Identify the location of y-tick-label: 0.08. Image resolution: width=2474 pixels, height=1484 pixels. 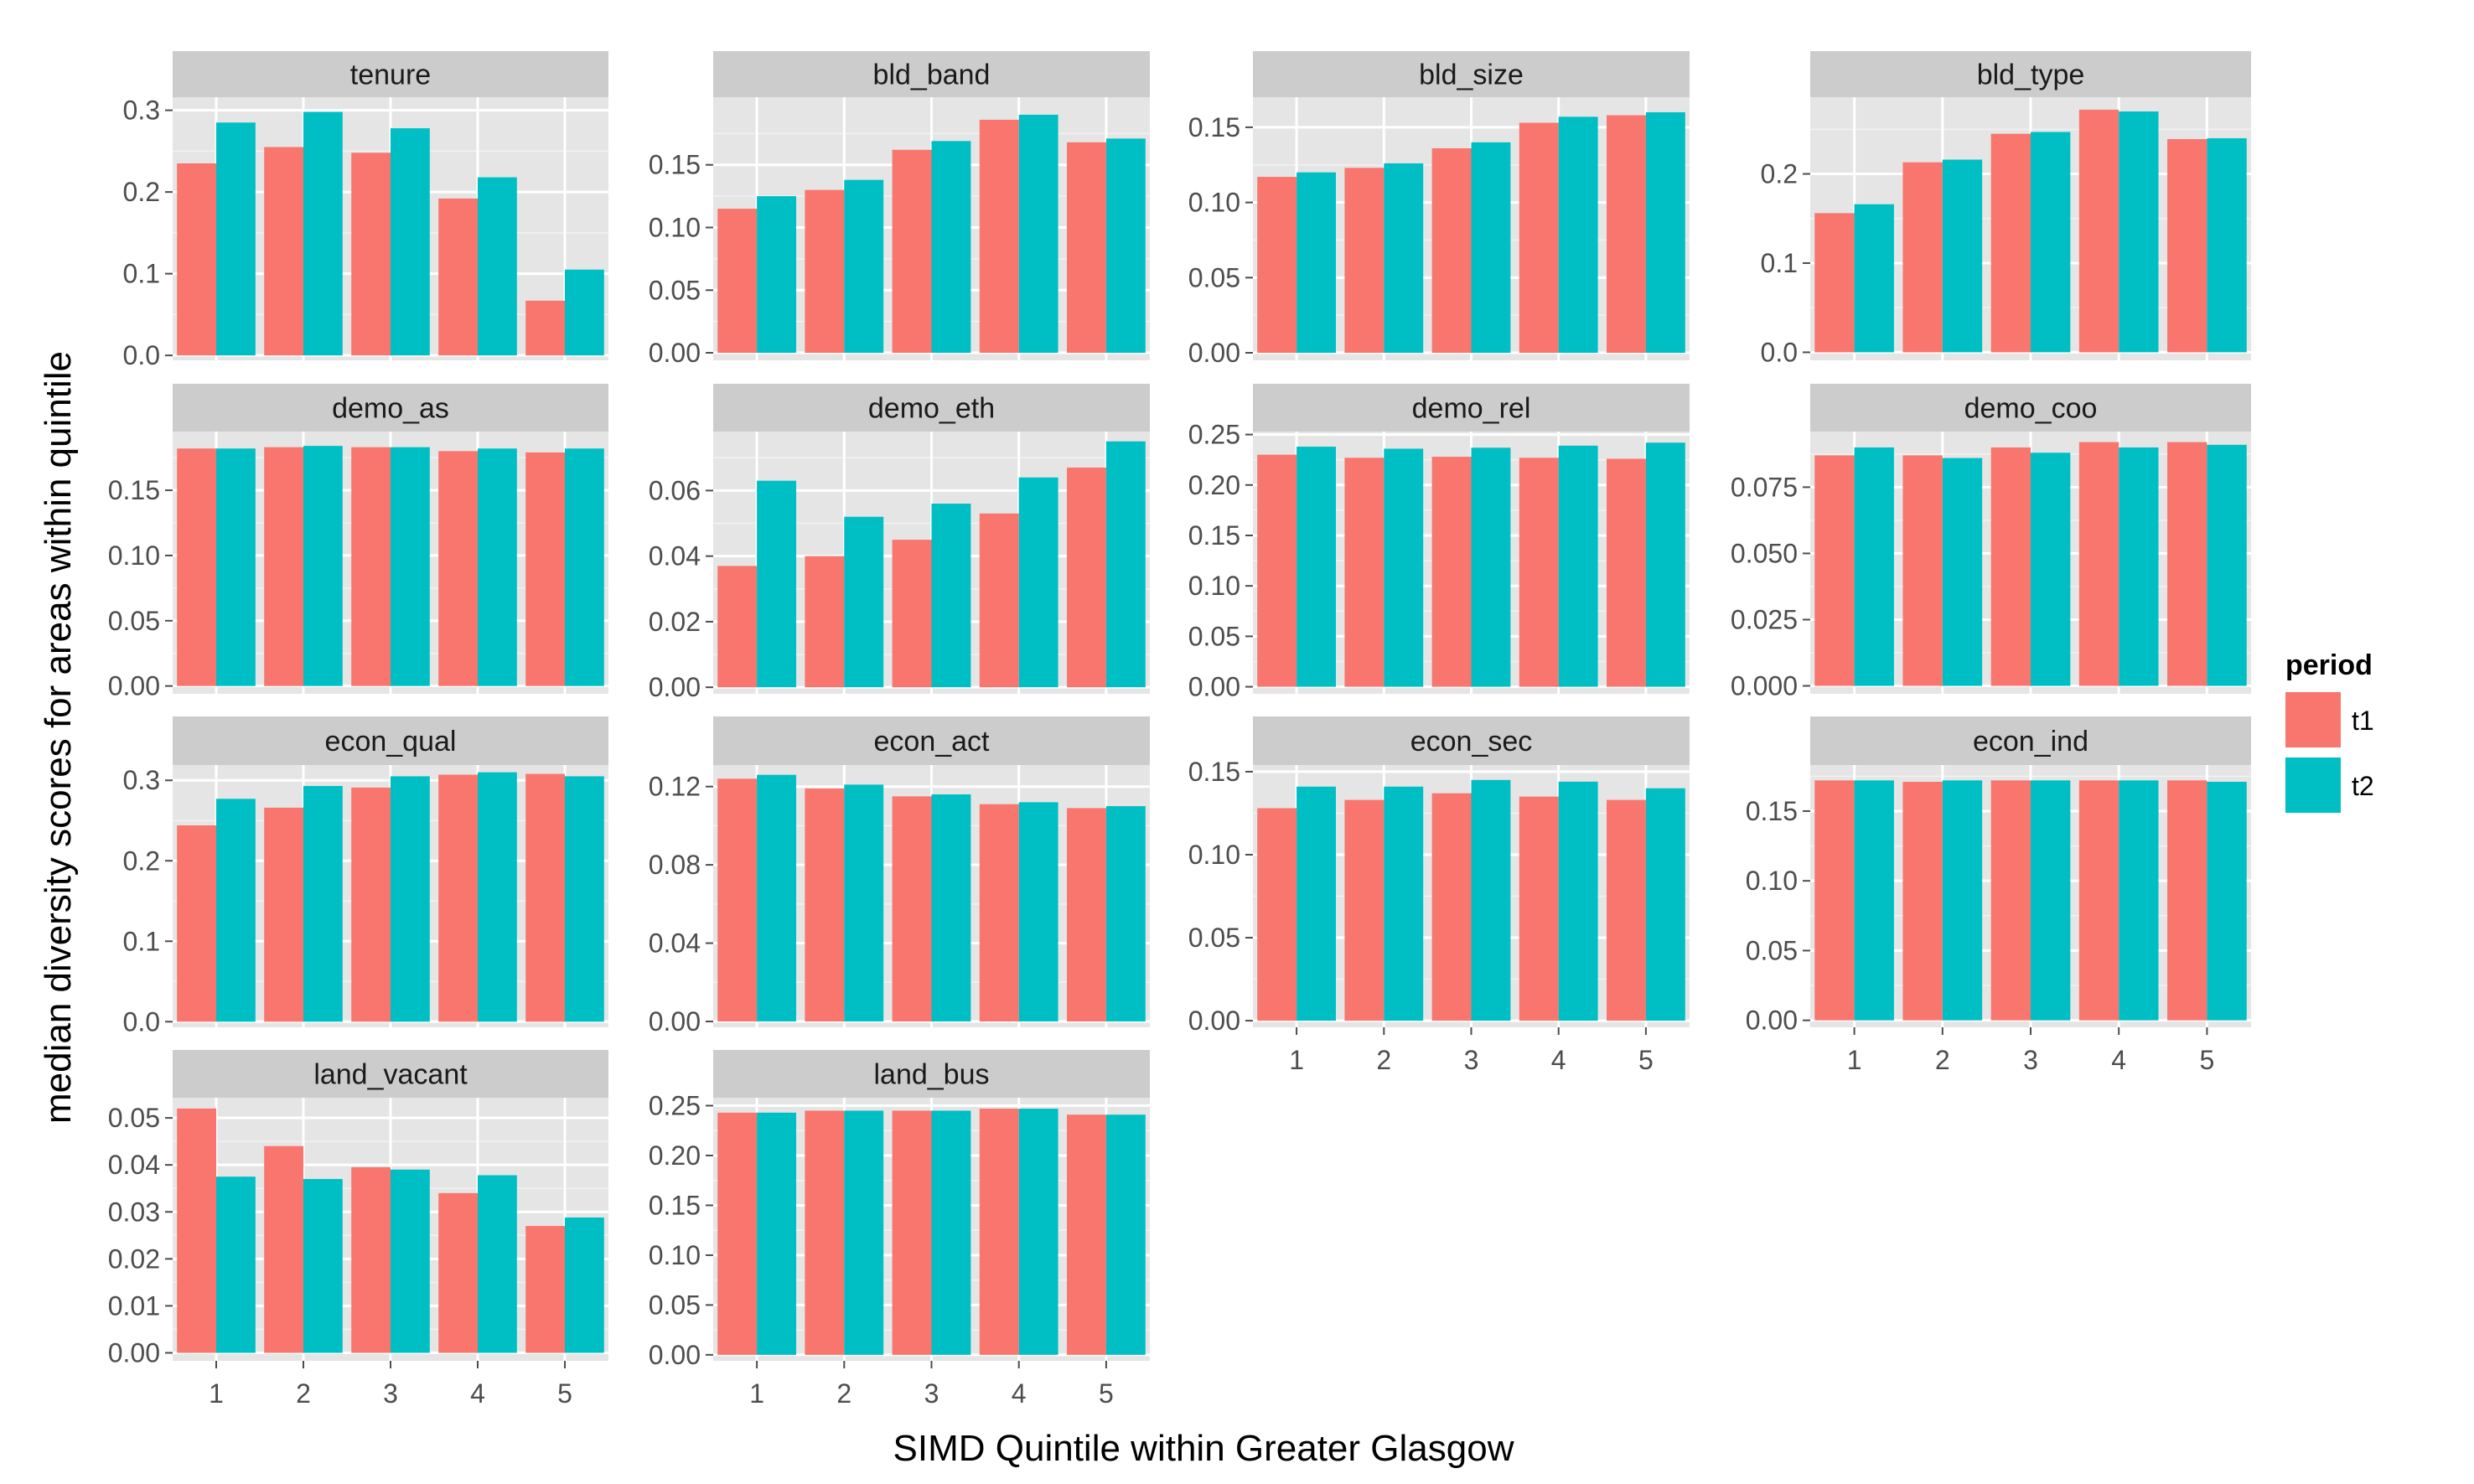
(675, 865).